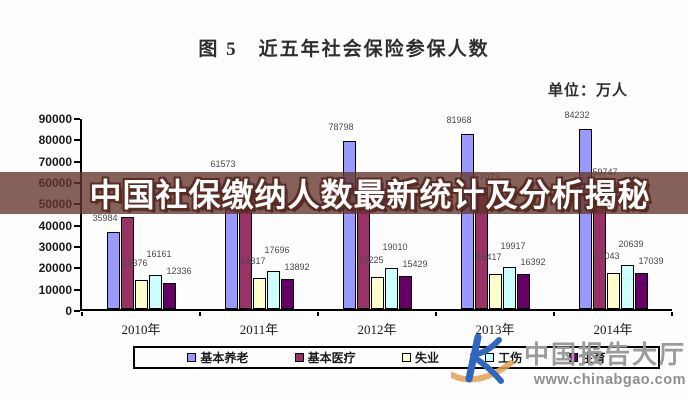 The height and width of the screenshot is (400, 688). Describe the element at coordinates (510, 358) in the screenshot. I see `legend-label: 工伤` at that location.